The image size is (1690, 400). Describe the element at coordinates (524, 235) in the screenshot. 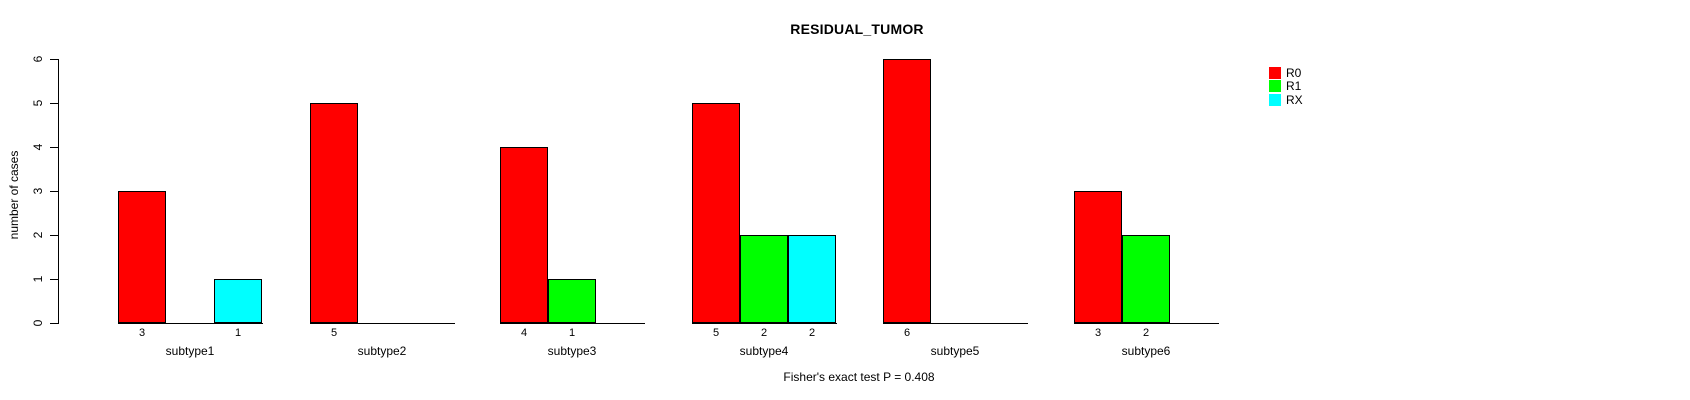

I see `bar-r0-subtype3` at that location.